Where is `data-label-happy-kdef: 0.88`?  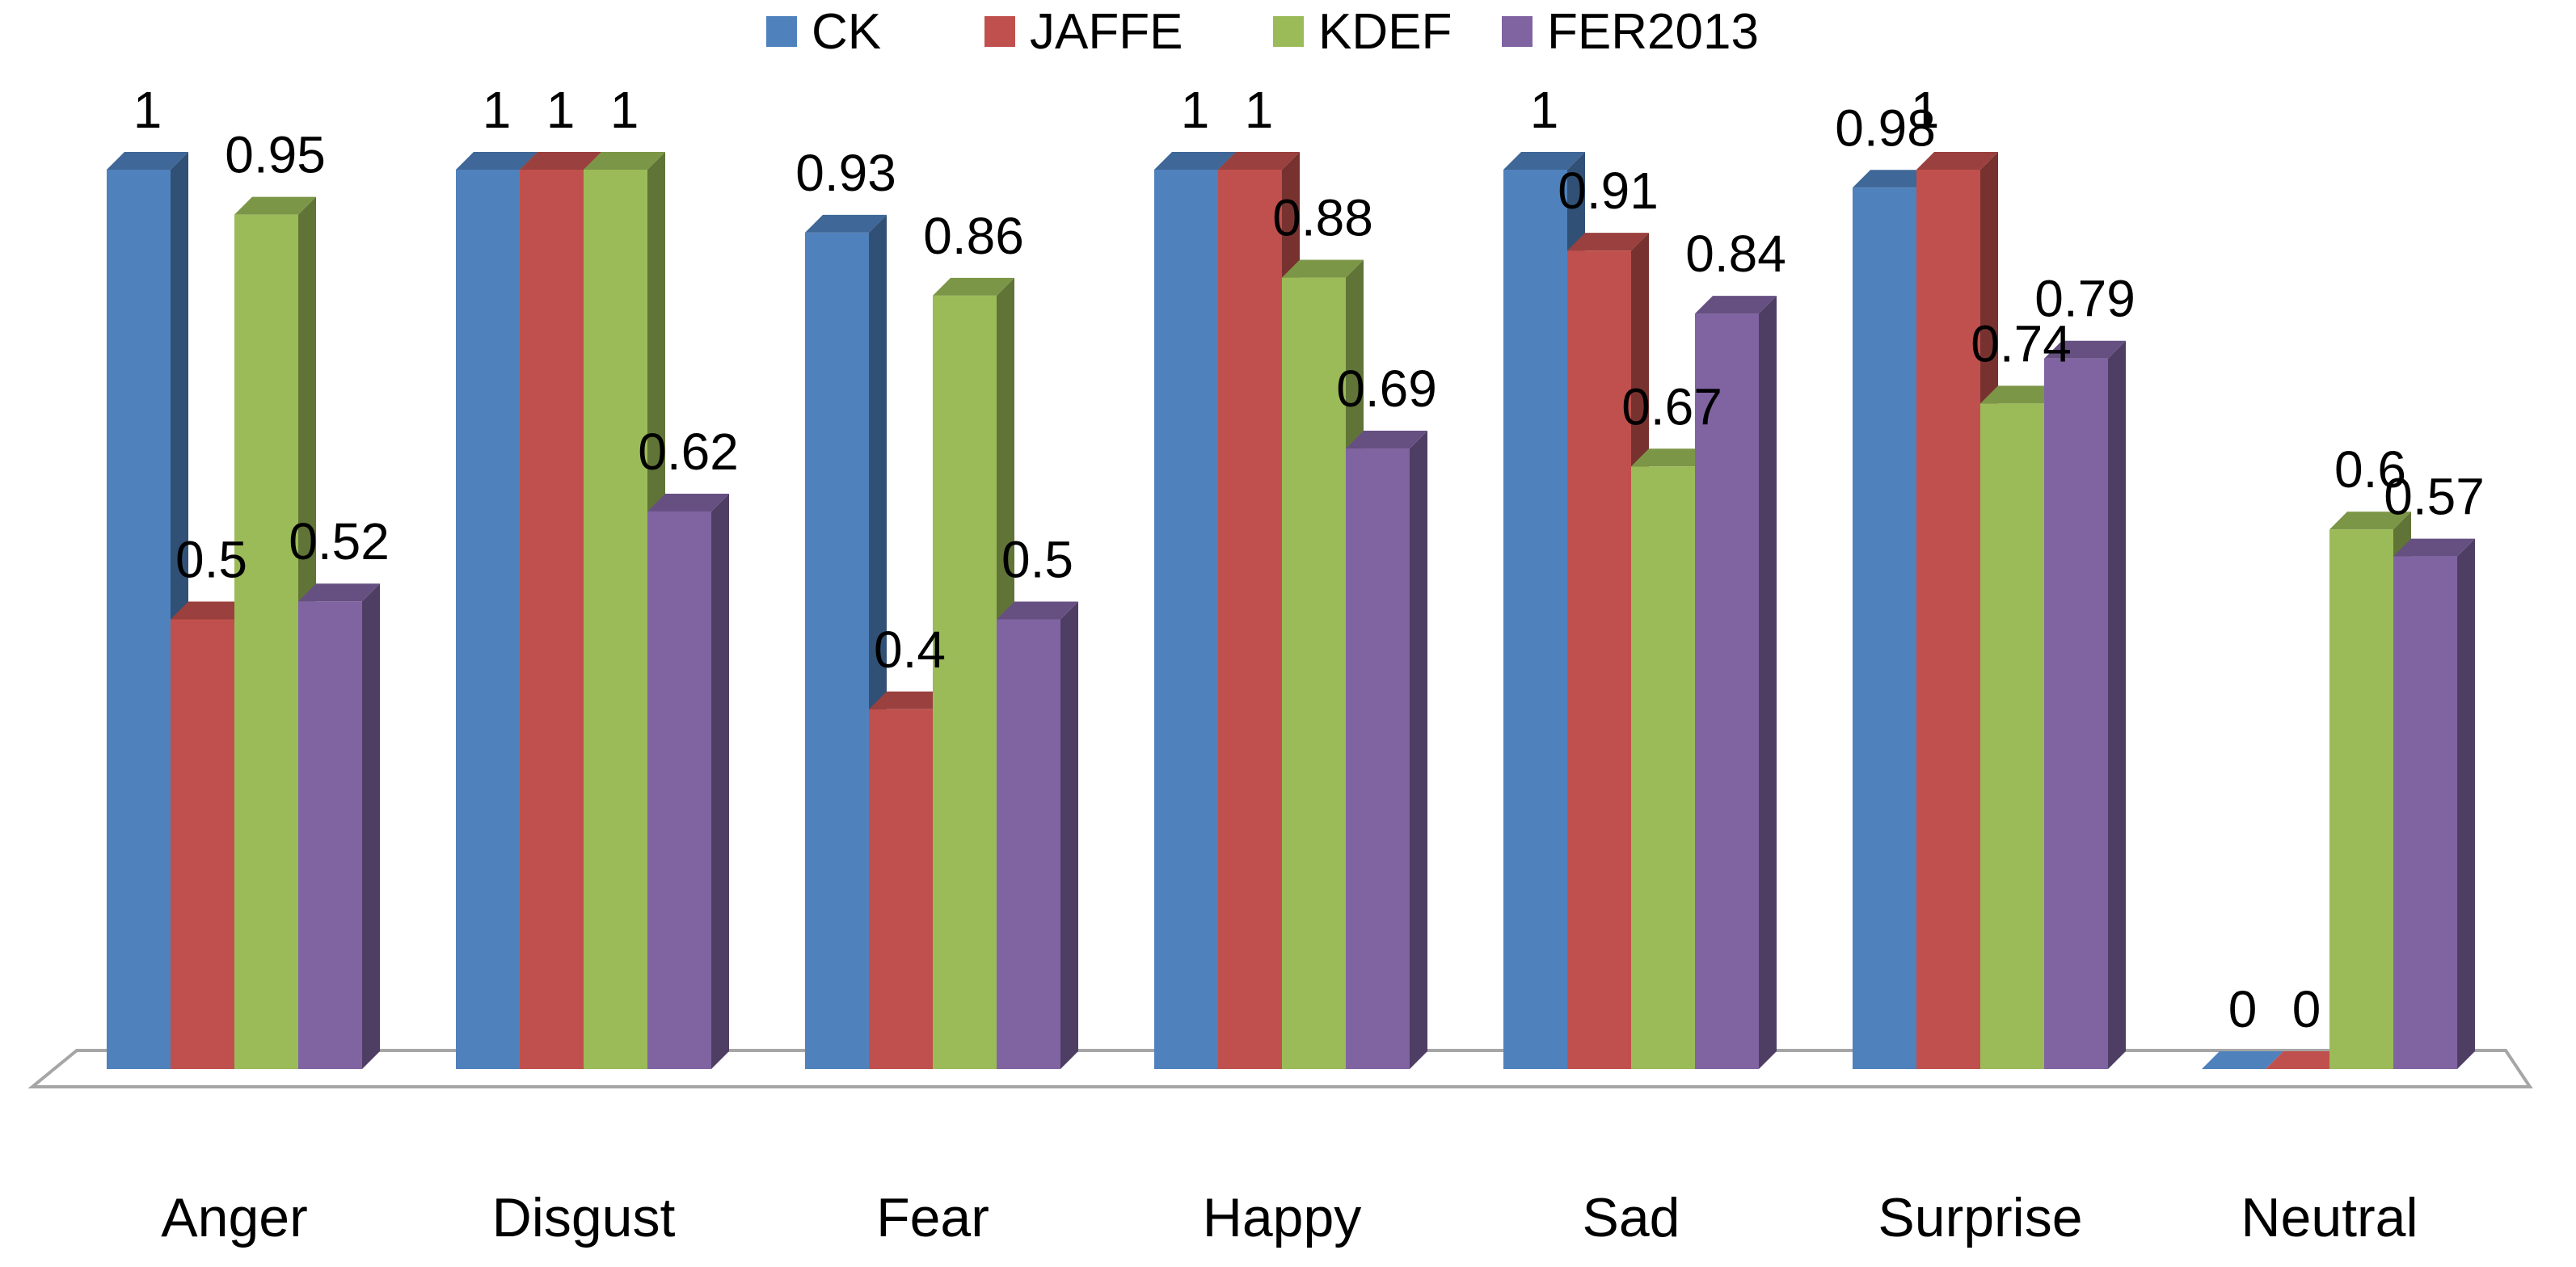 data-label-happy-kdef: 0.88 is located at coordinates (1322, 218).